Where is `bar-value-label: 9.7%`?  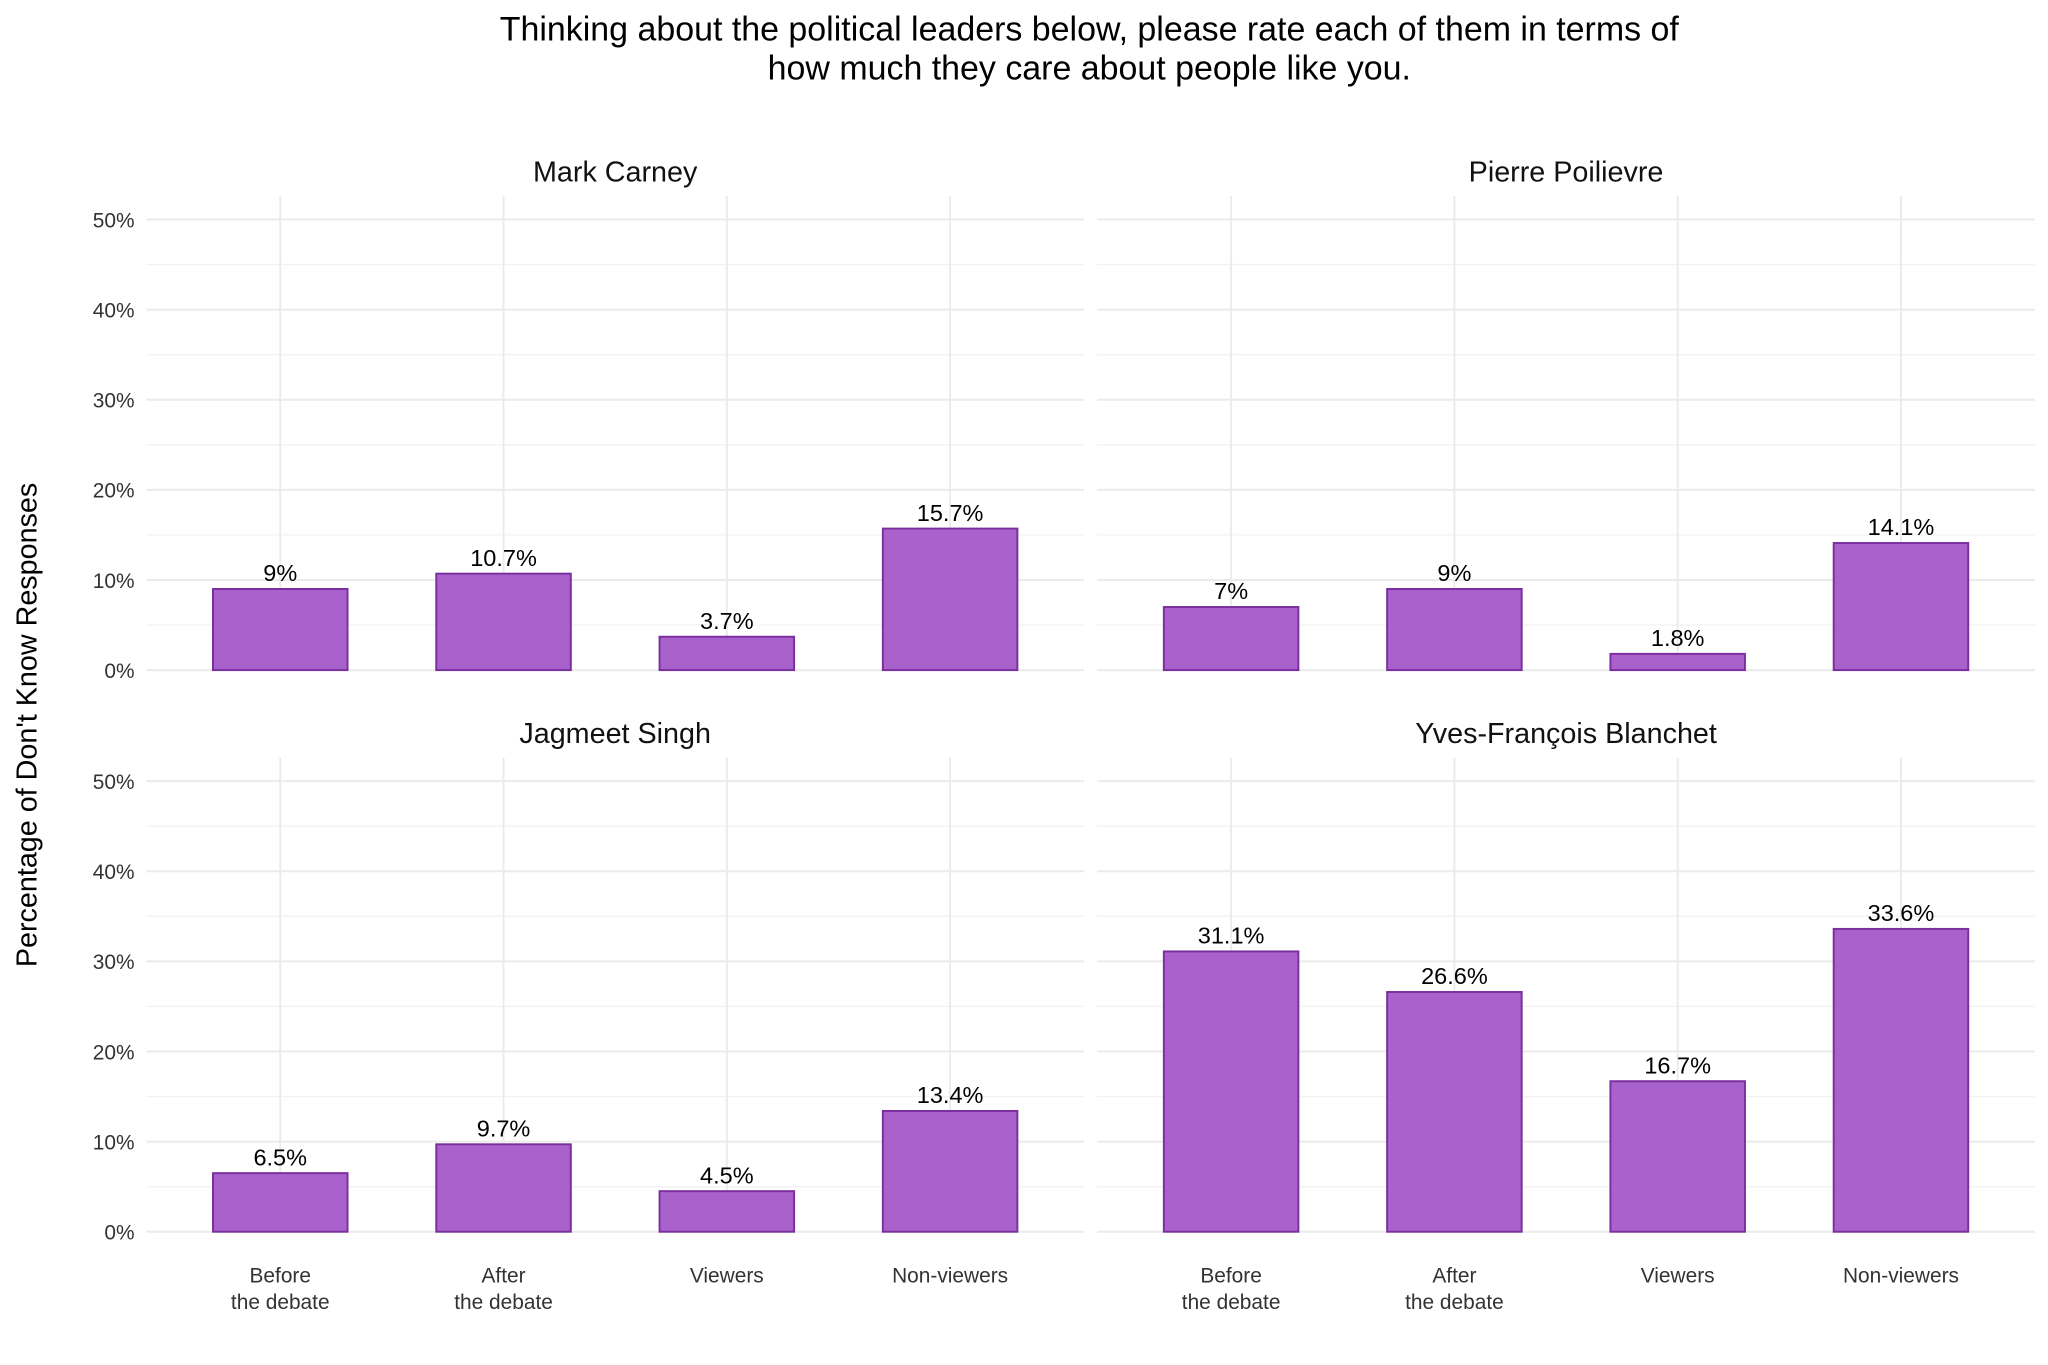 bar-value-label: 9.7% is located at coordinates (504, 1128).